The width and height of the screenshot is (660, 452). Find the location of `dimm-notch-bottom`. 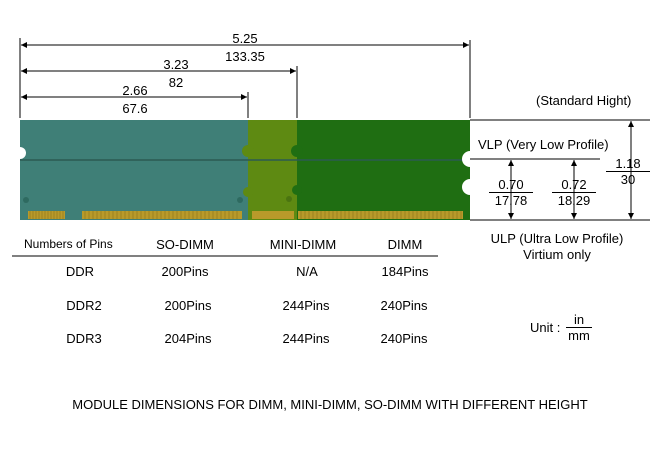

dimm-notch-bottom is located at coordinates (466, 187).